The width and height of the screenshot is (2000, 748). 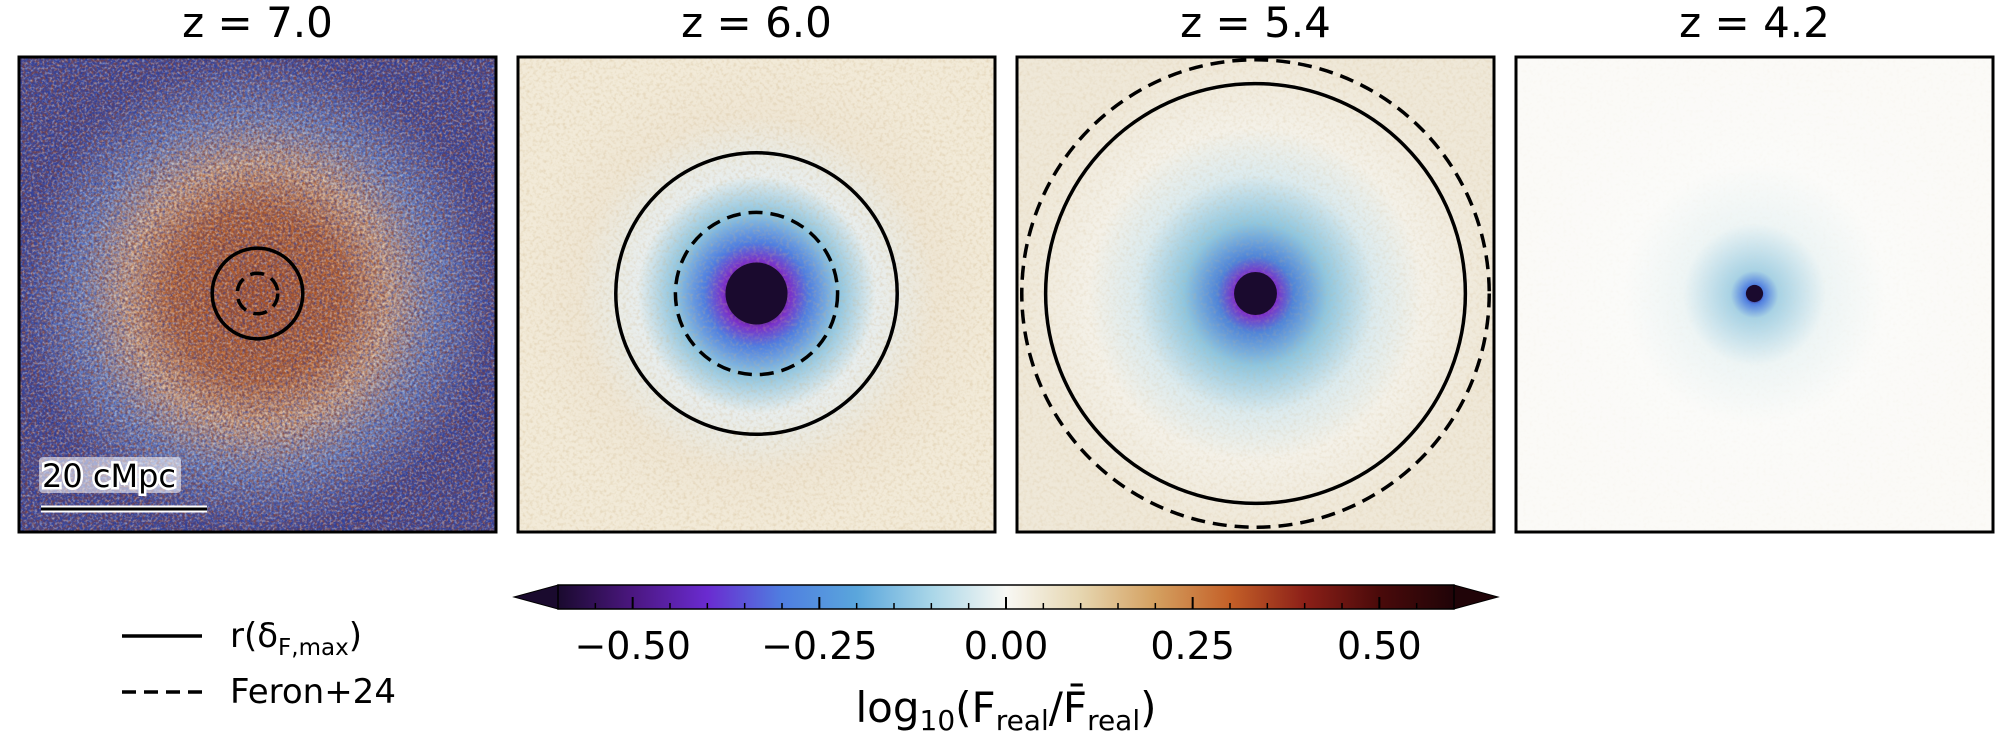 I want to click on colorbar-label: log10(Freal/F̄real), so click(x=1005, y=709).